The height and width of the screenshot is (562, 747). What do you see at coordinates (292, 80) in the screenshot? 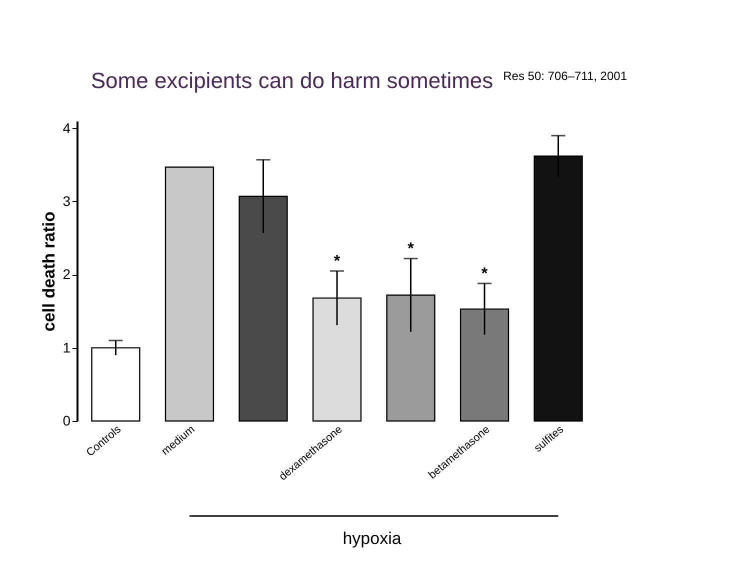
I see `text: Some excipients can do harm sometimes` at bounding box center [292, 80].